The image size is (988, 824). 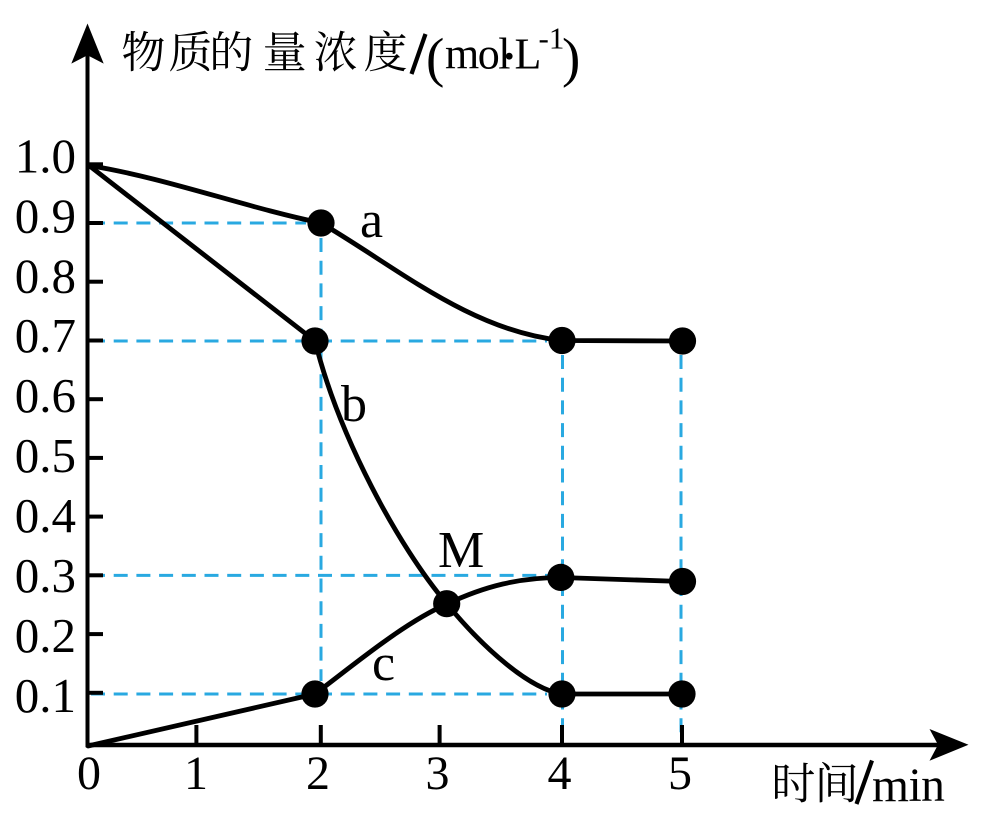 What do you see at coordinates (438, 773) in the screenshot?
I see `svg-text: 3` at bounding box center [438, 773].